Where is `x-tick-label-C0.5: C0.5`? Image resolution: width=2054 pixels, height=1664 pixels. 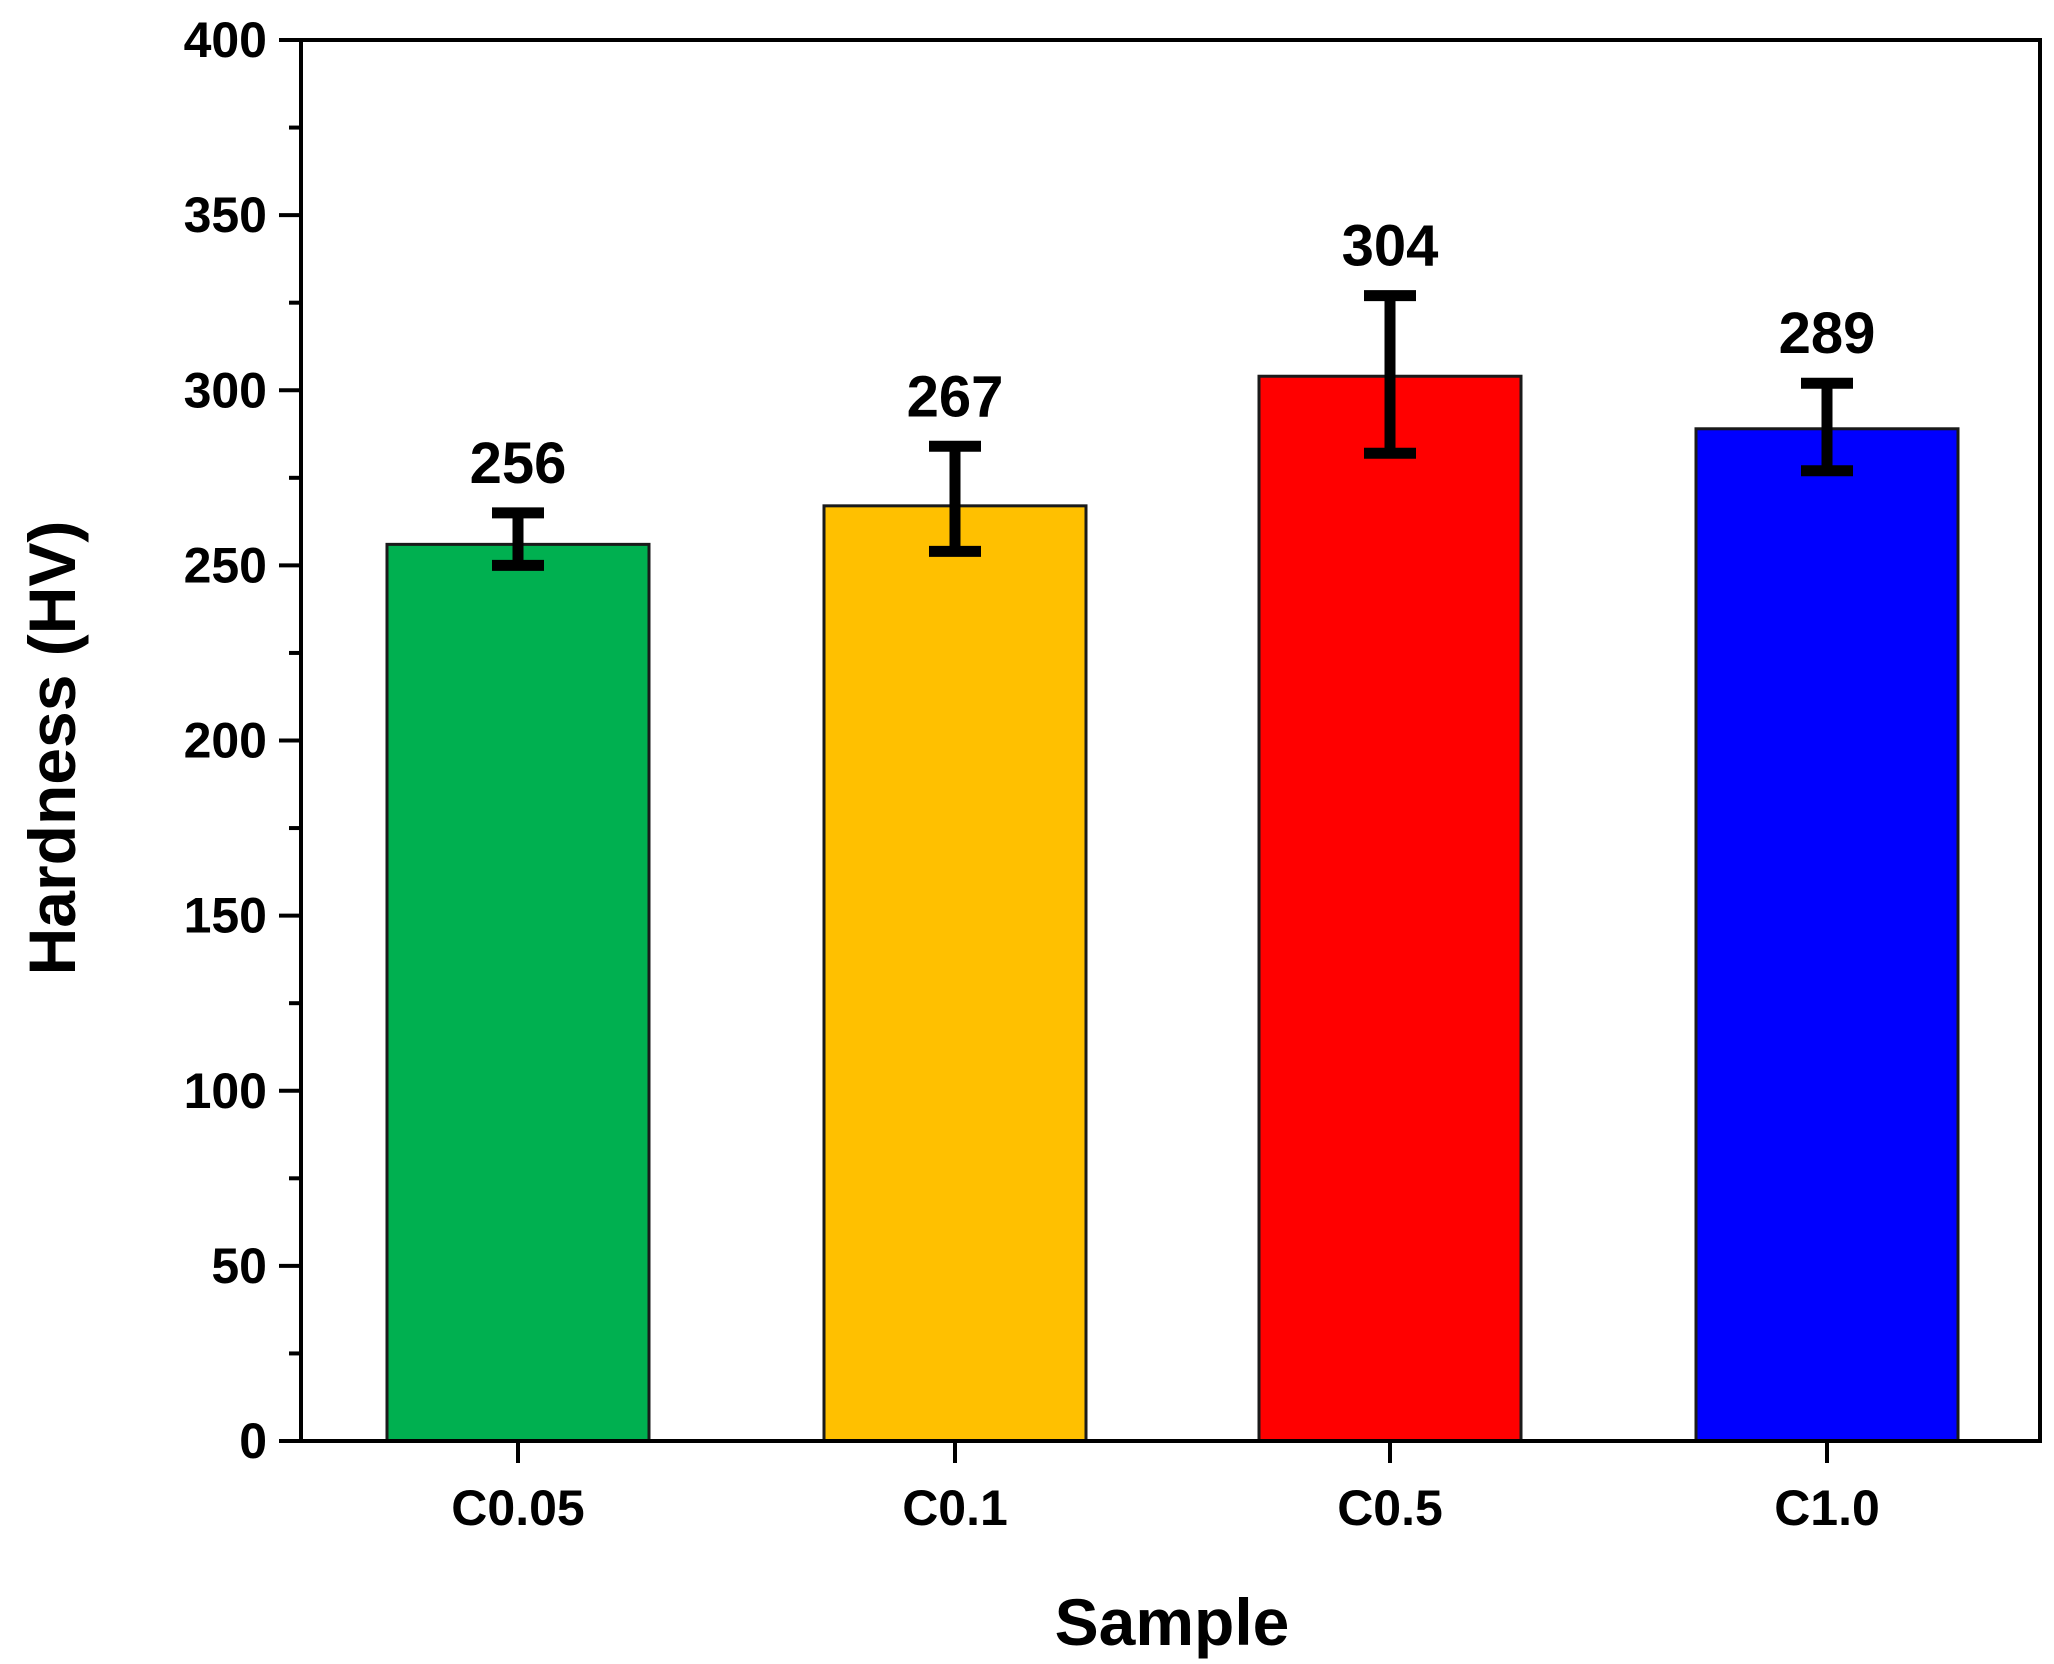
x-tick-label-C0.5: C0.5 is located at coordinates (1390, 1508).